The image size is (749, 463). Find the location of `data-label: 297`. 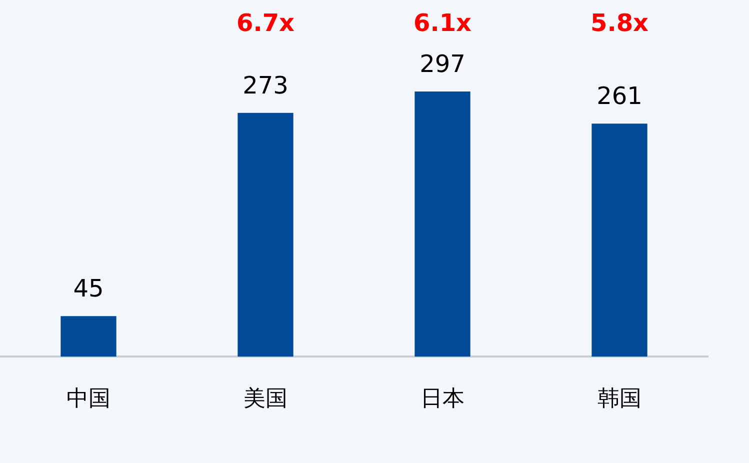

data-label: 297 is located at coordinates (443, 64).